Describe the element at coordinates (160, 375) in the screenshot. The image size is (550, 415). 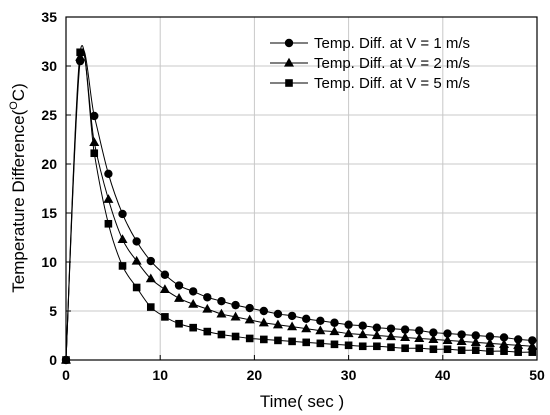
I see `x-tick-label: 10` at that location.